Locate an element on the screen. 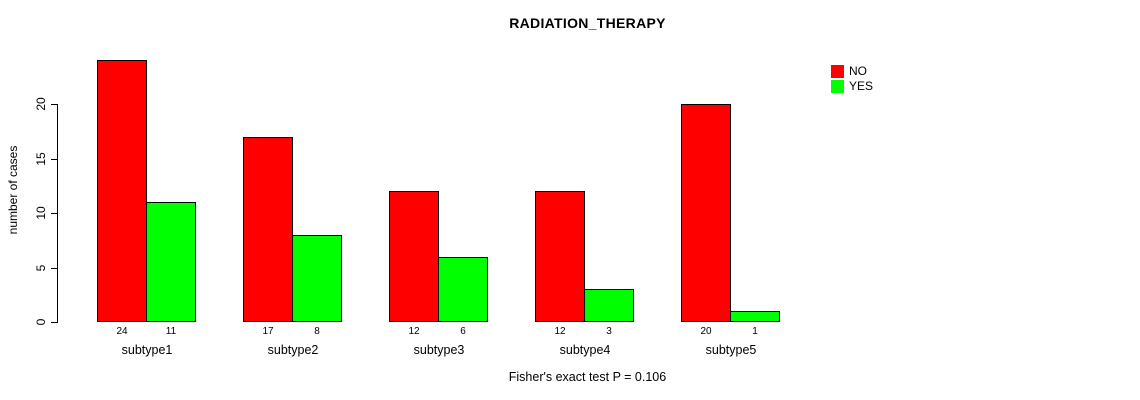  bar-value-no-subtype2: 17 is located at coordinates (268, 331).